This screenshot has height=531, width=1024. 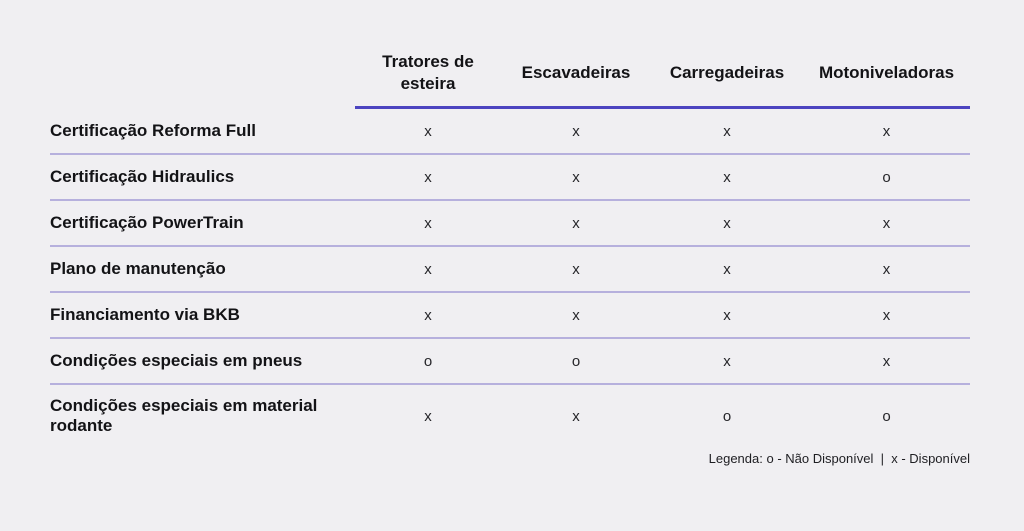 What do you see at coordinates (510, 270) in the screenshot?
I see `table-row-plano-de-manutencao: Plano de manutenção x x x x` at bounding box center [510, 270].